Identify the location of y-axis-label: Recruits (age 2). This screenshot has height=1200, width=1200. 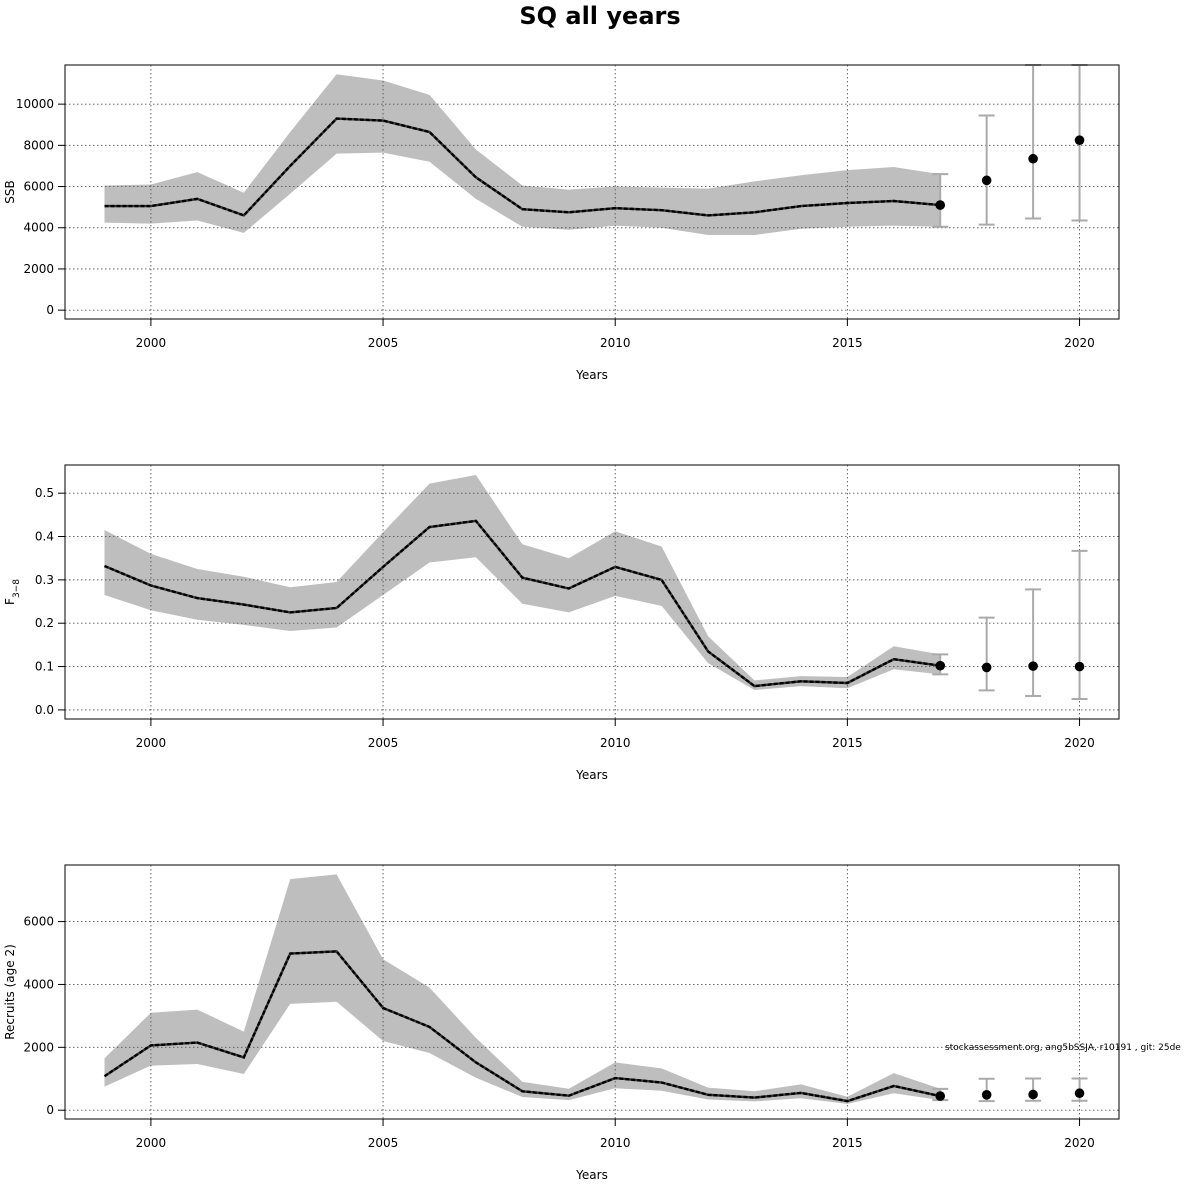
(10, 992).